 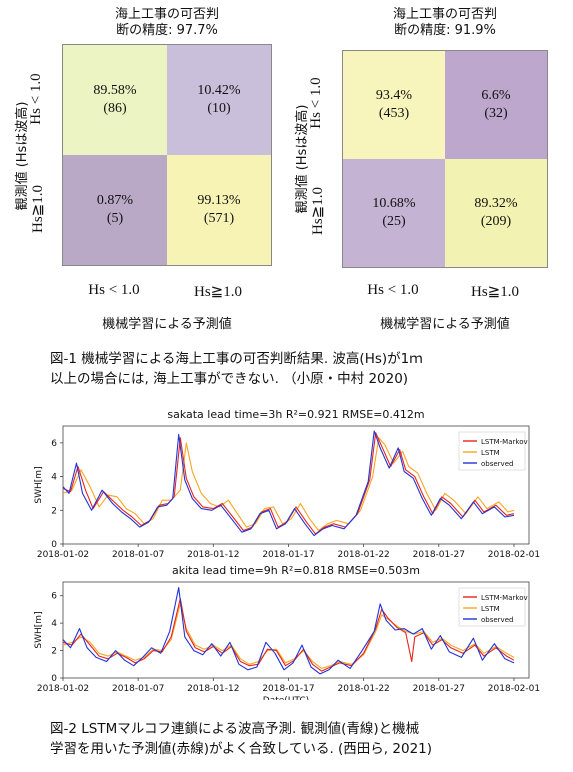 What do you see at coordinates (495, 292) in the screenshot?
I see `cm2-col-label-1: Hs≧1.0` at bounding box center [495, 292].